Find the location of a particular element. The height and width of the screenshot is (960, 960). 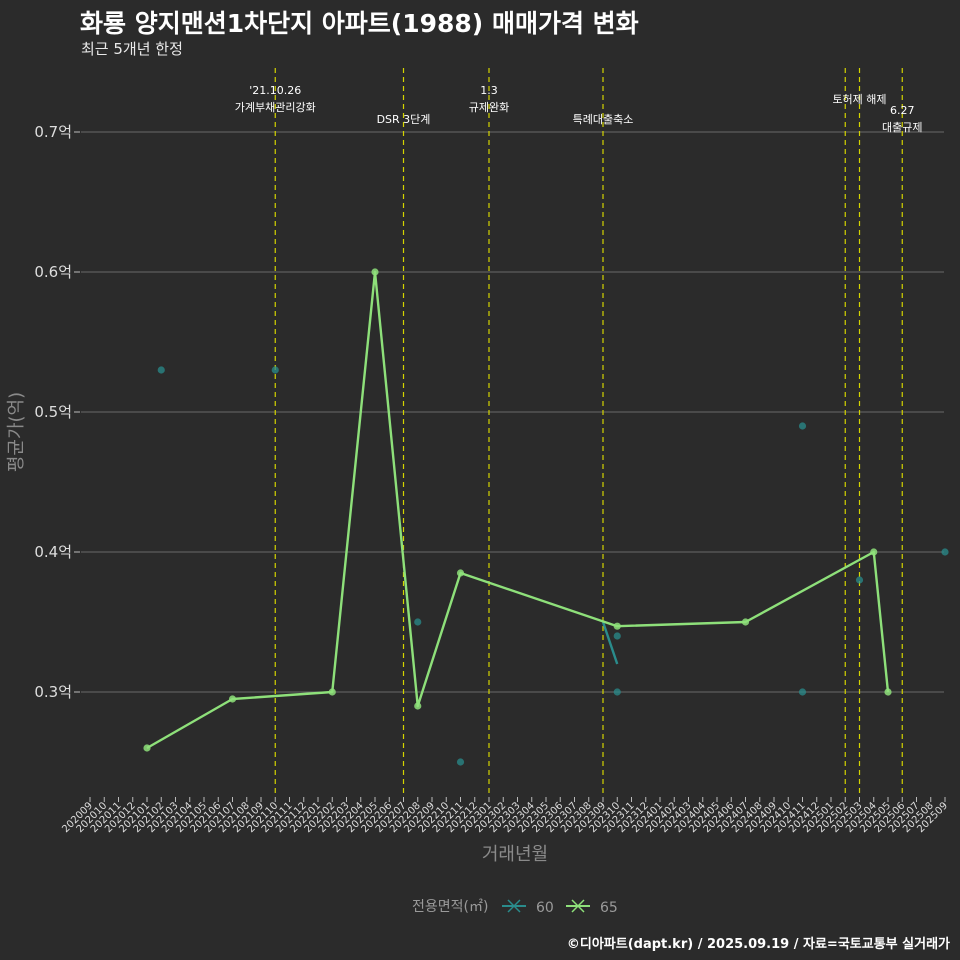

event-label: 가계부채관리강화 is located at coordinates (275, 107).